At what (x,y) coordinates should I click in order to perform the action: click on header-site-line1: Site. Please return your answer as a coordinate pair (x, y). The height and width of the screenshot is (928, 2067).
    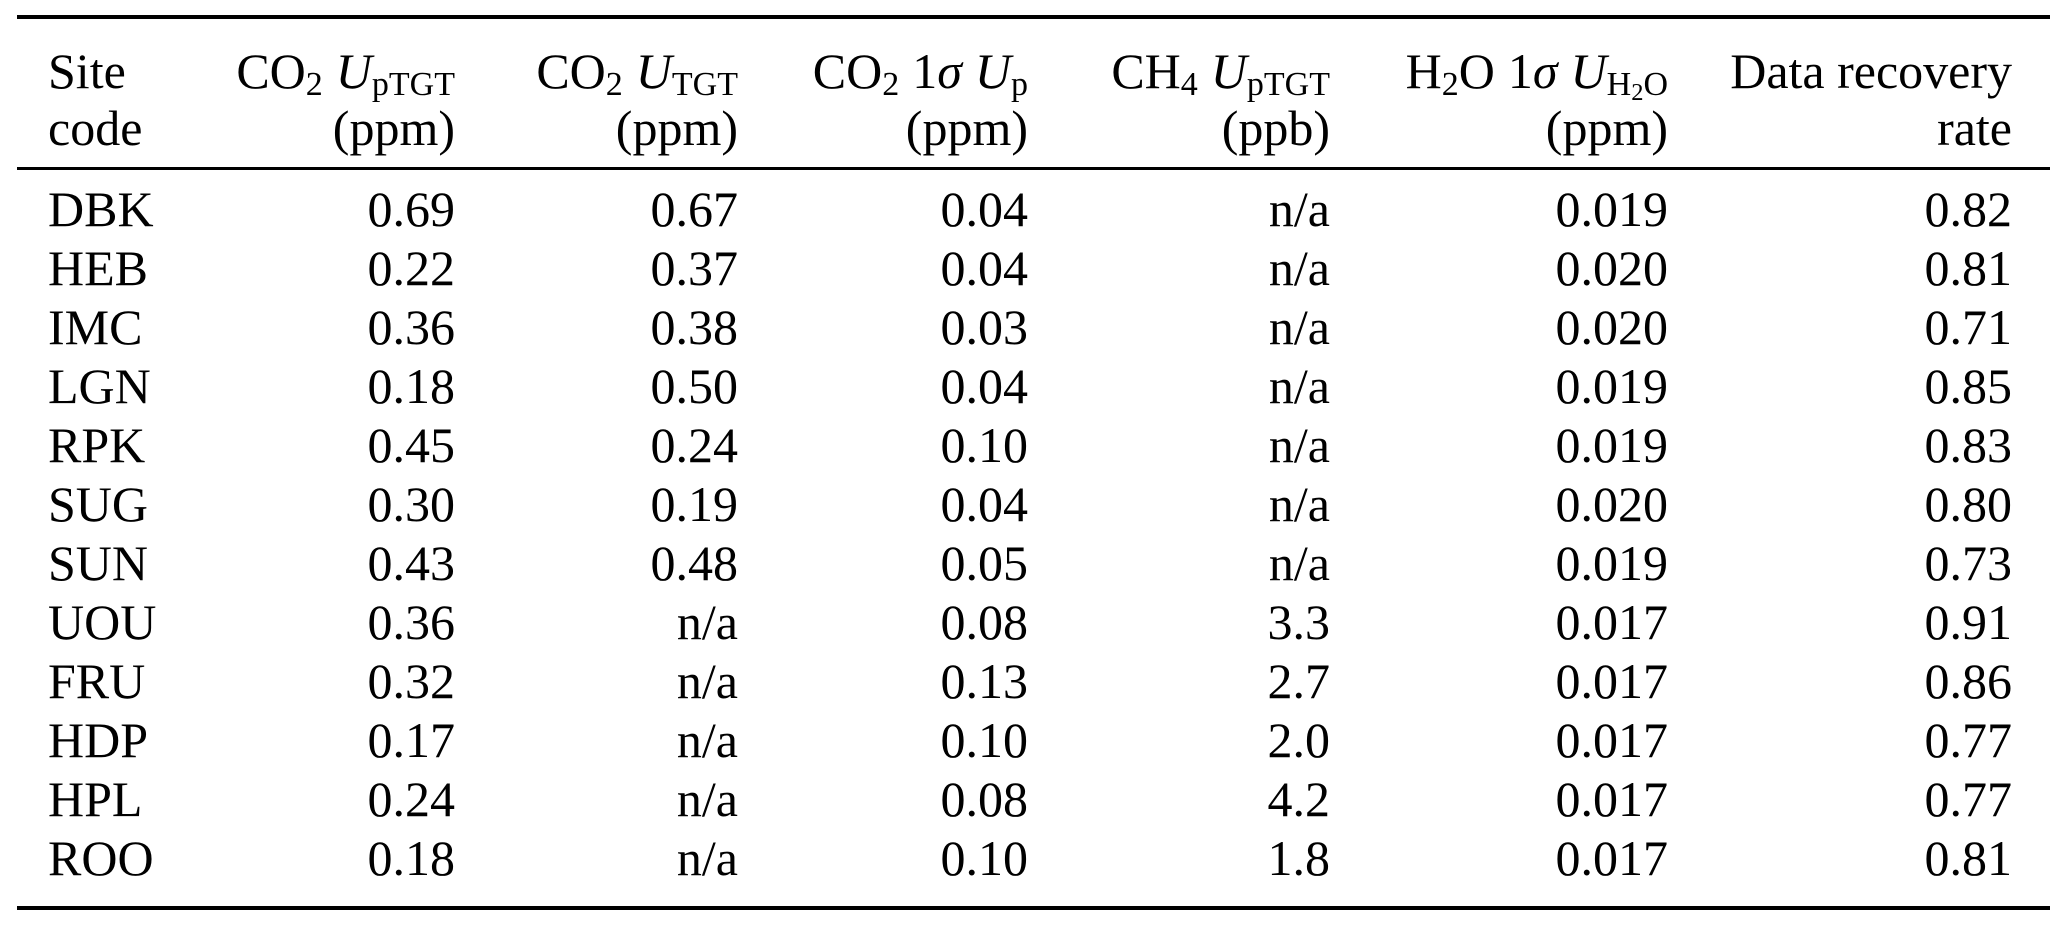
    Looking at the image, I should click on (87, 71).